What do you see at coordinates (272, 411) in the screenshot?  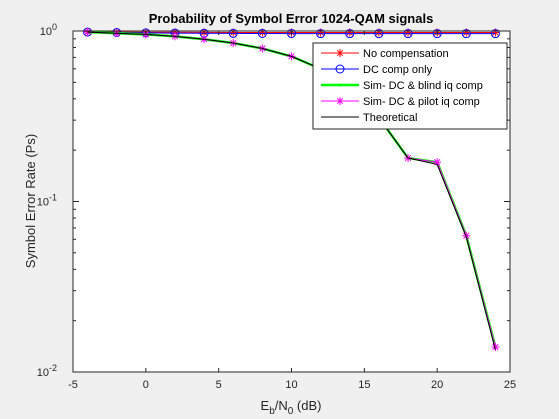 I see `x-axis-label-sub-b: b` at bounding box center [272, 411].